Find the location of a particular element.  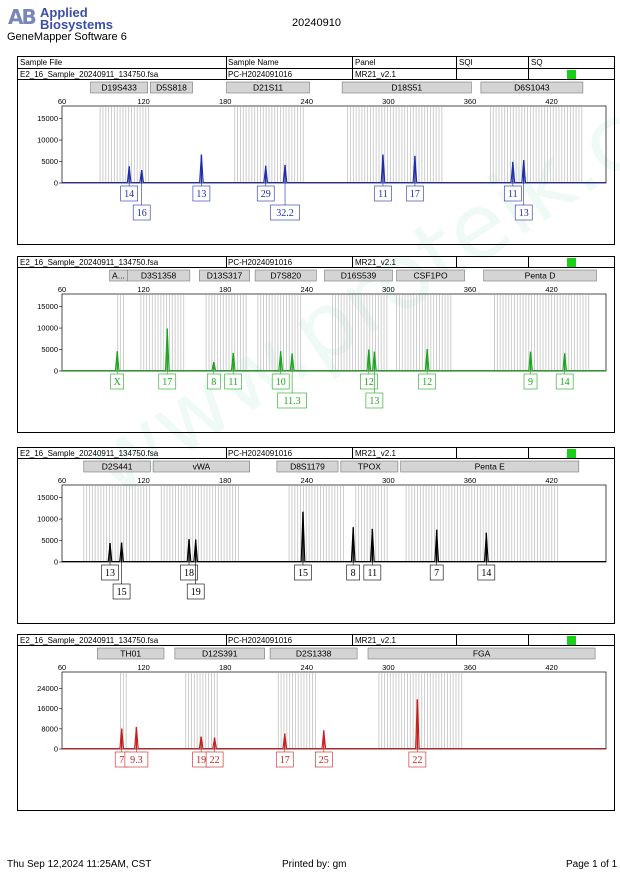

allele-label: 10 is located at coordinates (281, 382).